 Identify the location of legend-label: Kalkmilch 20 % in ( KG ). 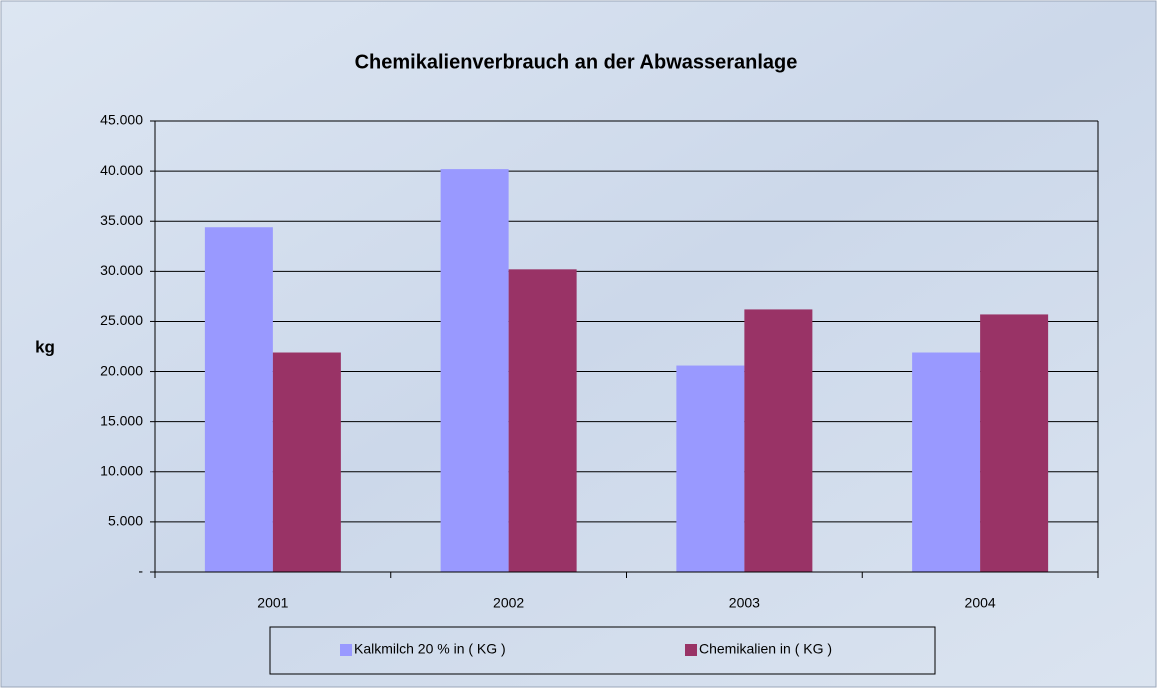
(430, 649).